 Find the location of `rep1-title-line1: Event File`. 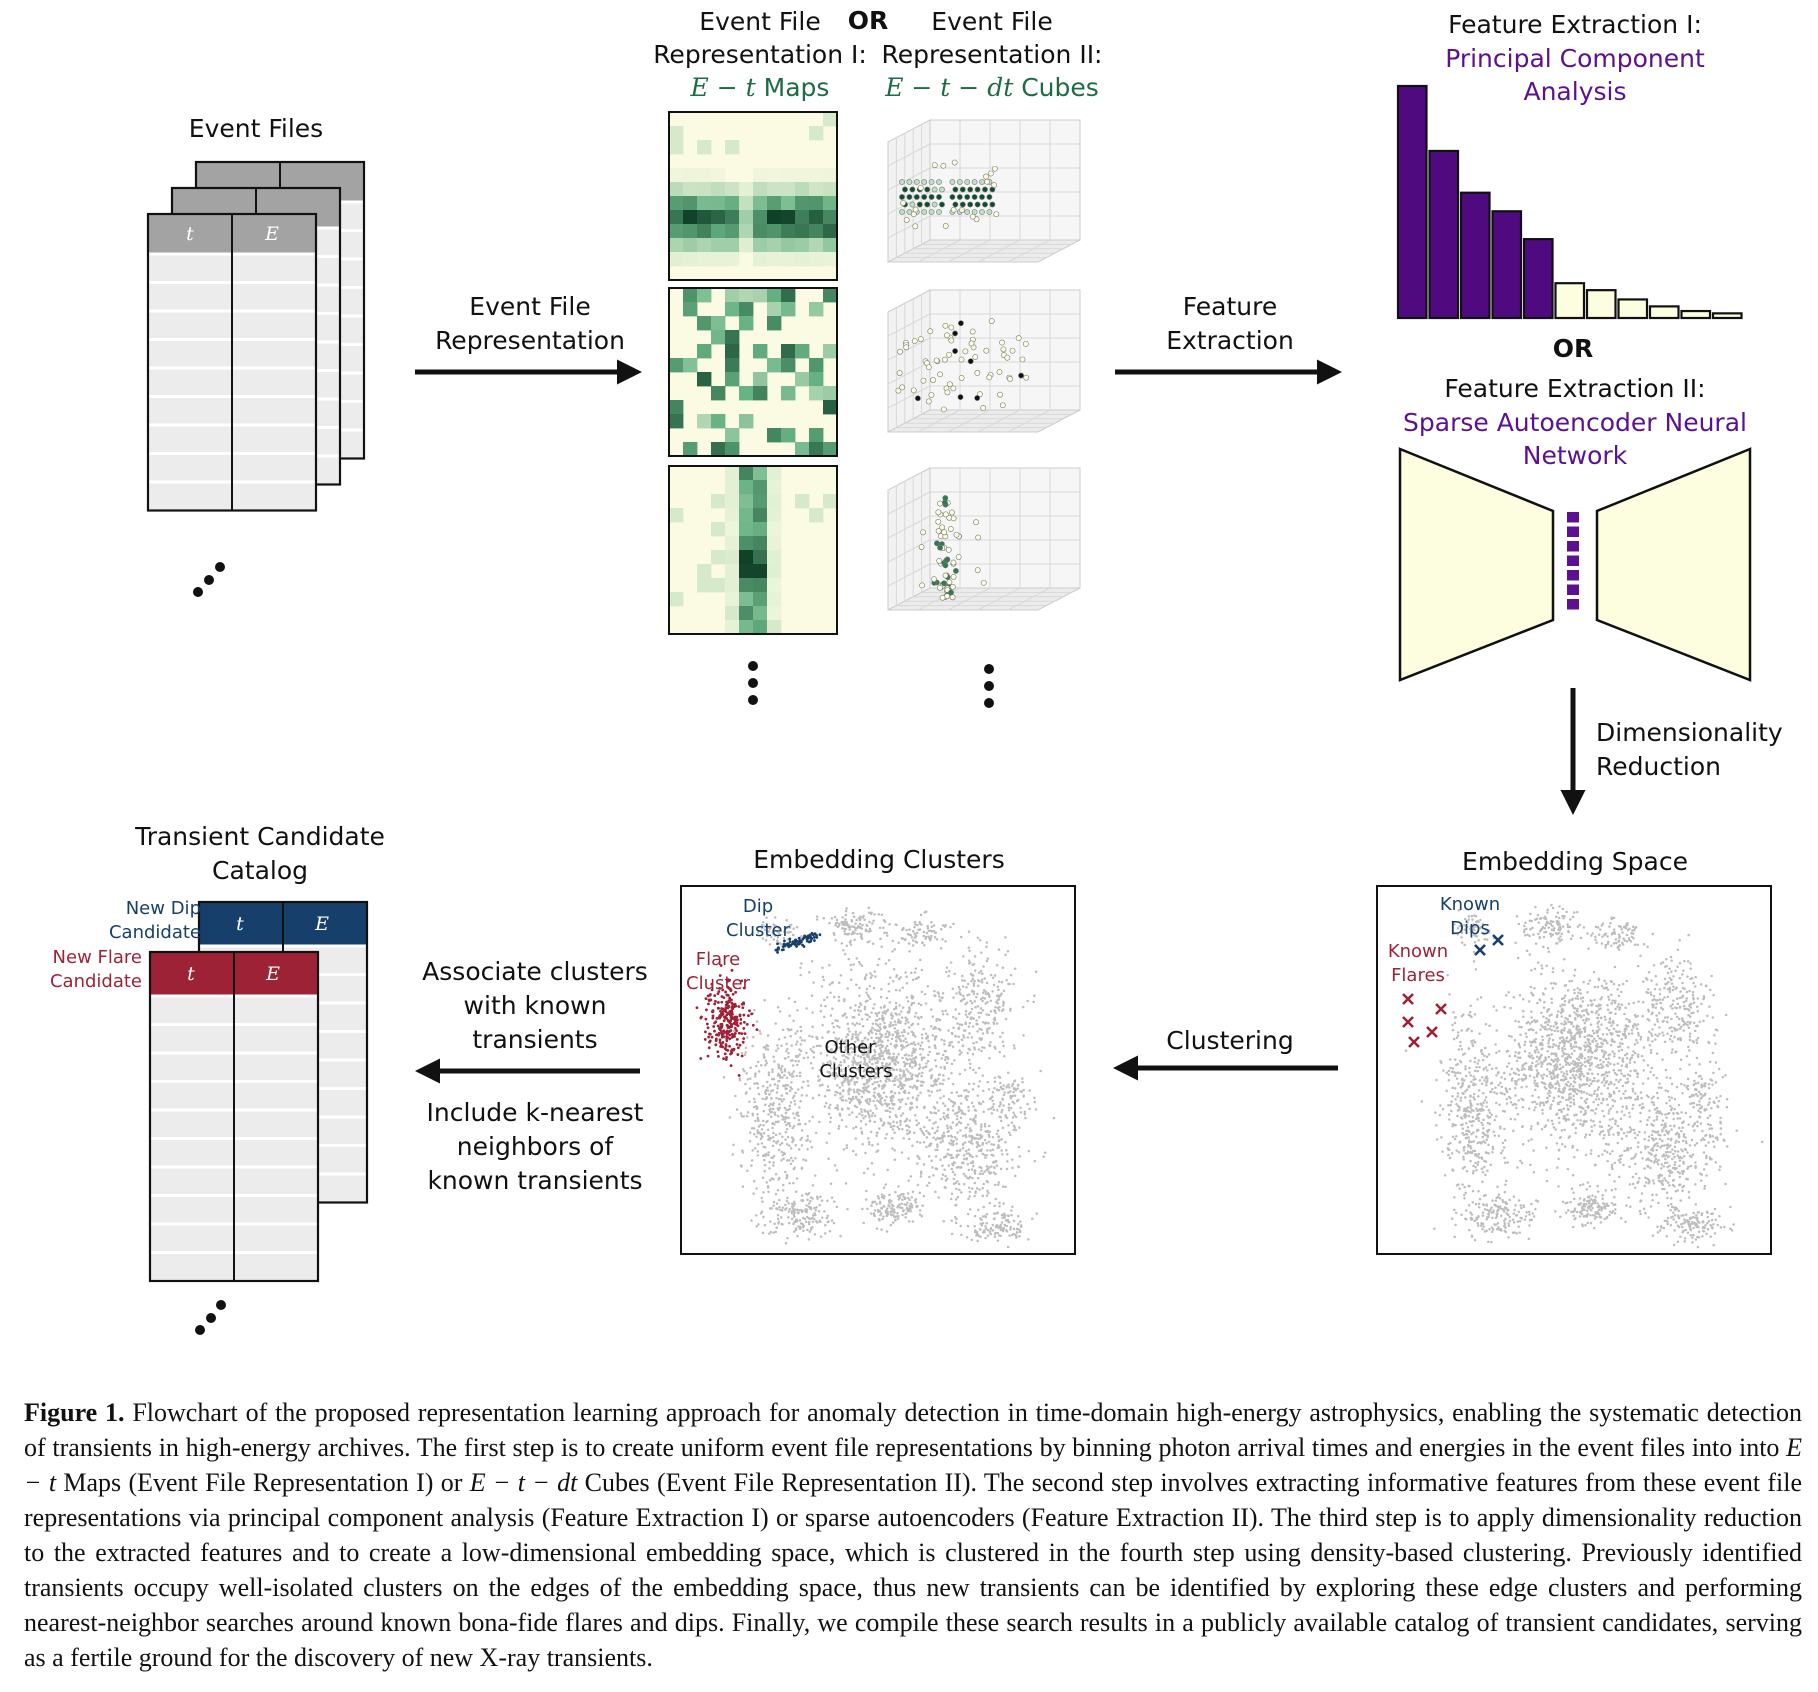

rep1-title-line1: Event File is located at coordinates (760, 21).